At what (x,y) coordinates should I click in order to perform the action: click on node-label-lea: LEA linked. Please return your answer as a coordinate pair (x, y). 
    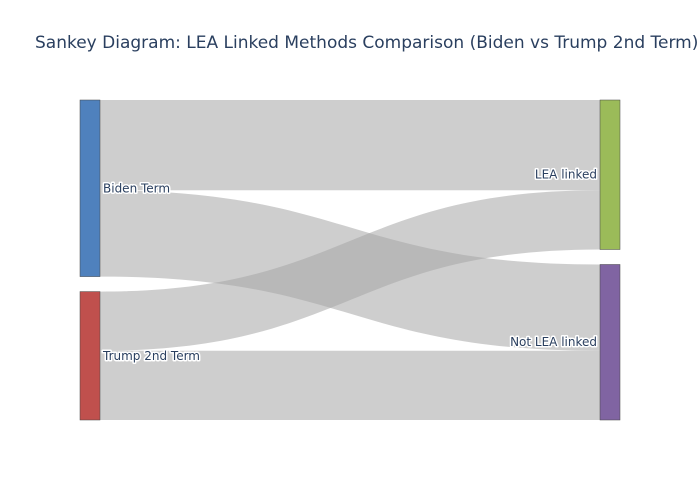
    Looking at the image, I should click on (566, 175).